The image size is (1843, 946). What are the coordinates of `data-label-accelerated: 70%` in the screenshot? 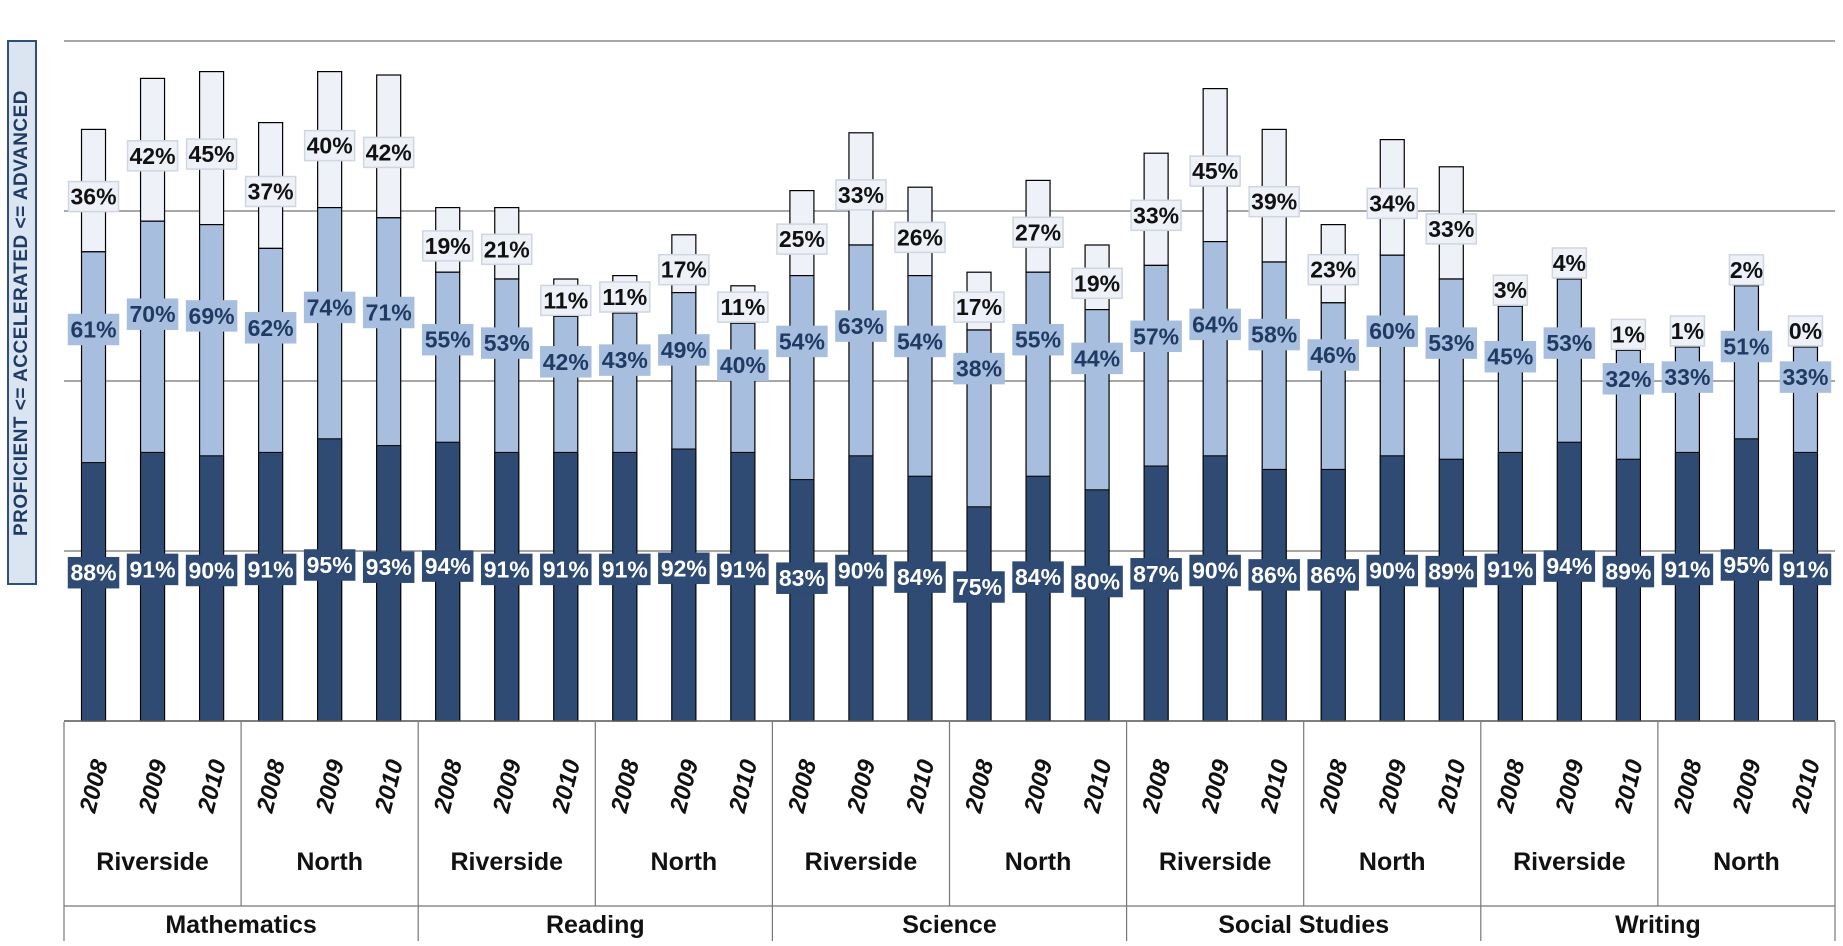 It's located at (153, 314).